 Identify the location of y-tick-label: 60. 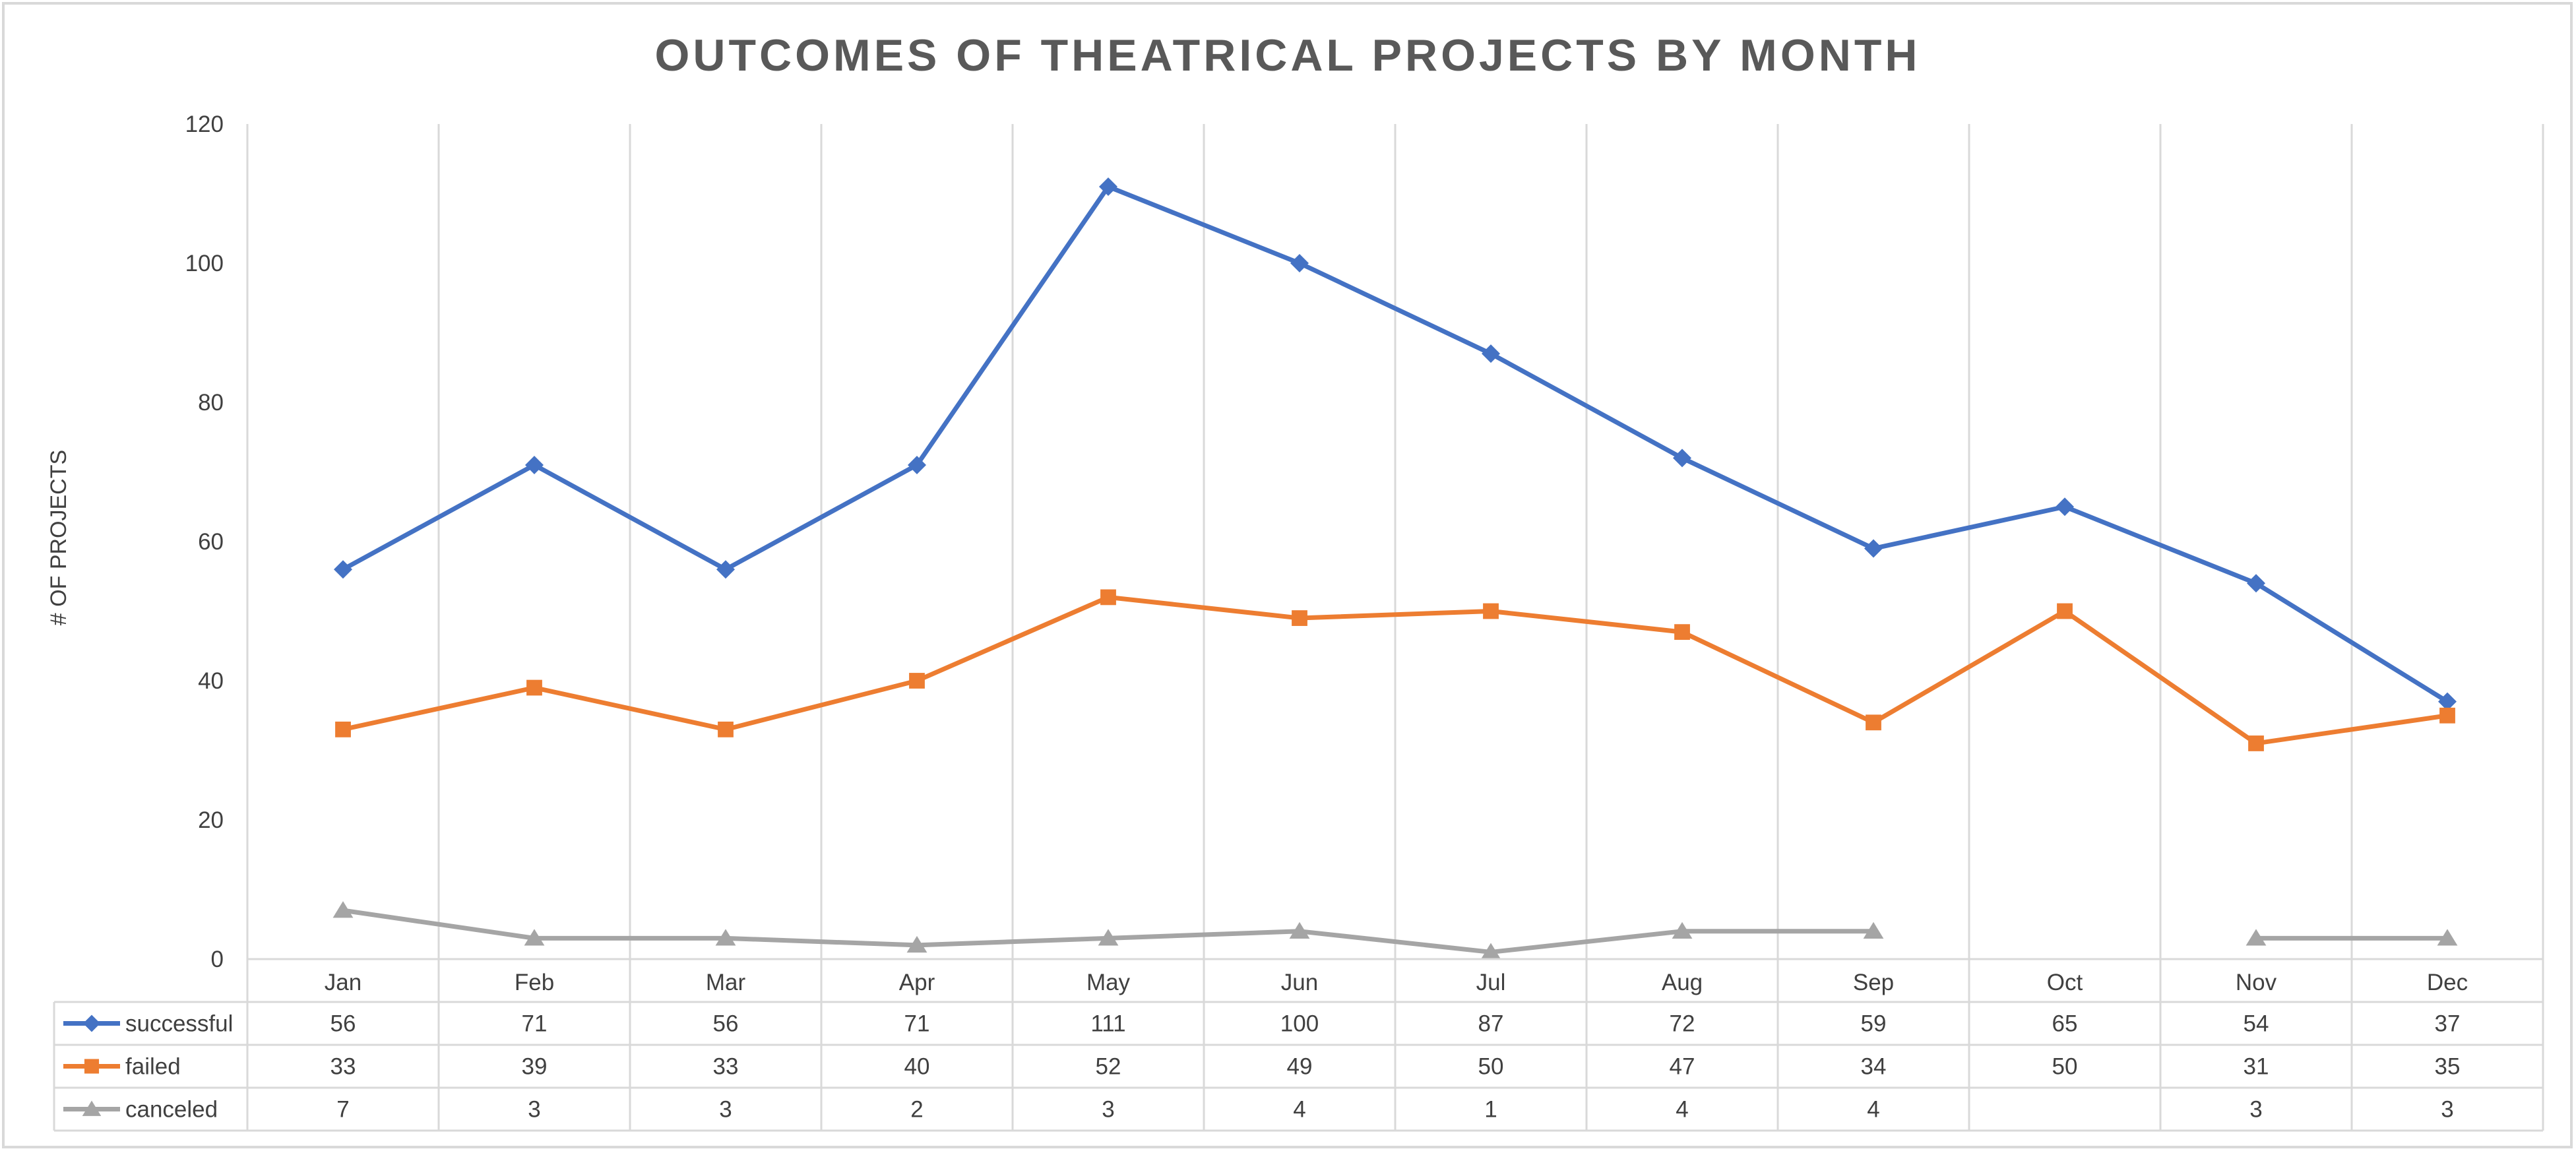
(211, 542).